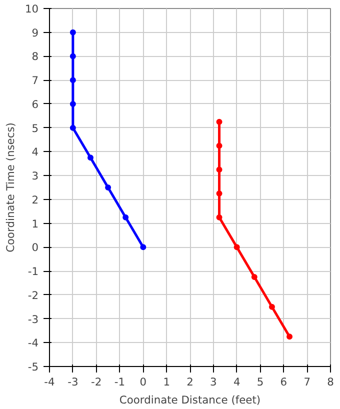 The height and width of the screenshot is (409, 340). Describe the element at coordinates (35, 247) in the screenshot. I see `y-tick-label: 0` at that location.